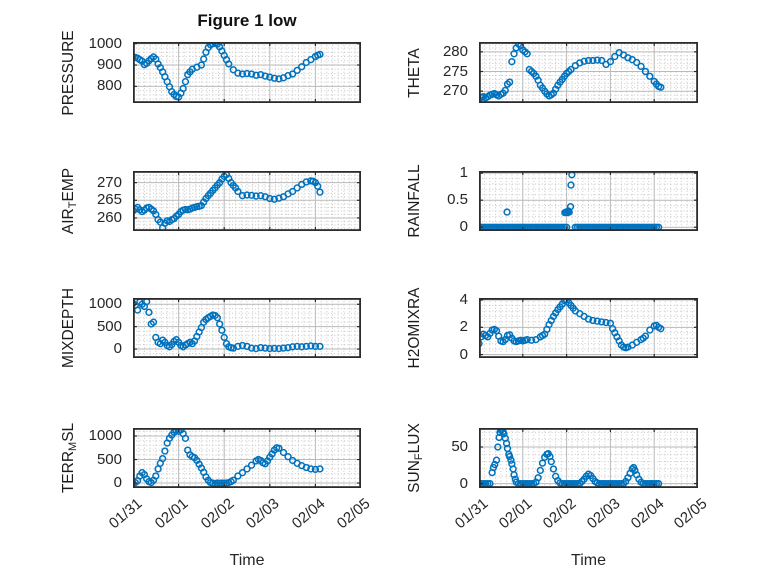 The height and width of the screenshot is (583, 778). I want to click on subplot-theta: 270 275 280 THETA, so click(552, 72).